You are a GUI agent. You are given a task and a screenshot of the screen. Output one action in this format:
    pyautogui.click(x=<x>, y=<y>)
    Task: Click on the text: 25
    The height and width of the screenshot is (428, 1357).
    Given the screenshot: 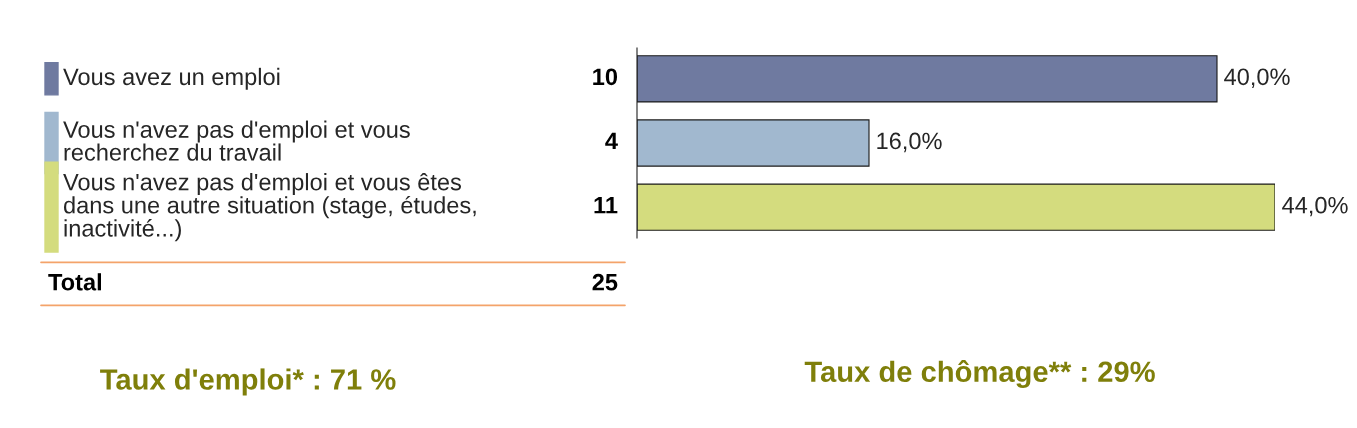 What is the action you would take?
    pyautogui.click(x=605, y=282)
    